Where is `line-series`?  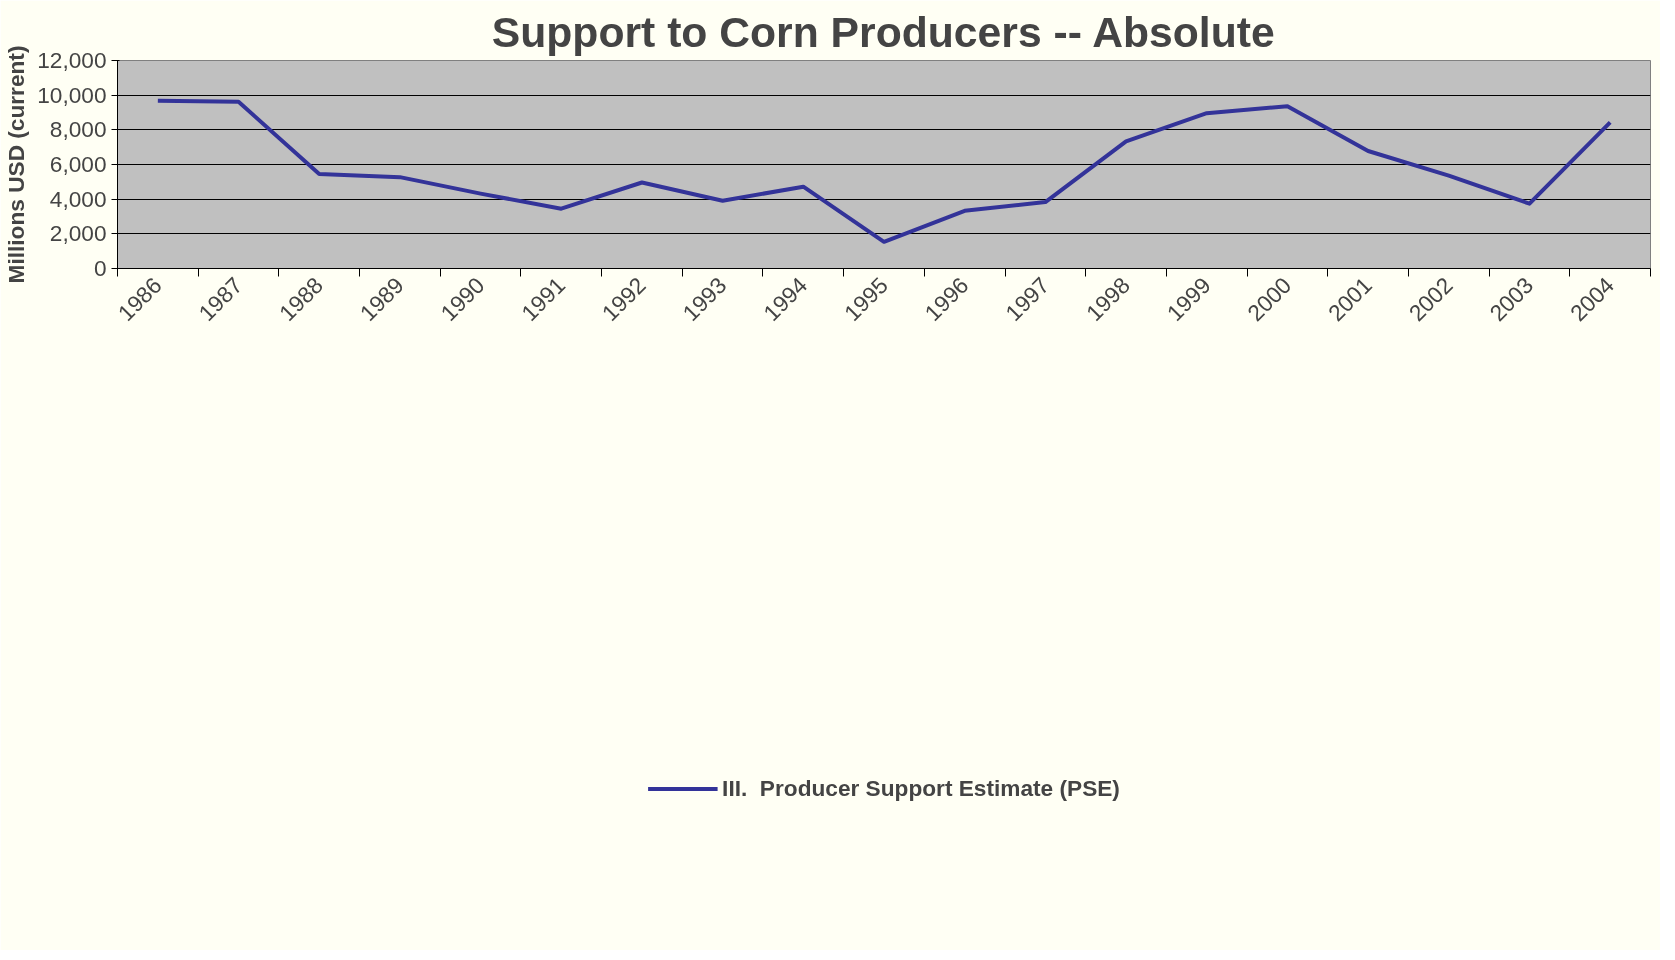
line-series is located at coordinates (884, 171).